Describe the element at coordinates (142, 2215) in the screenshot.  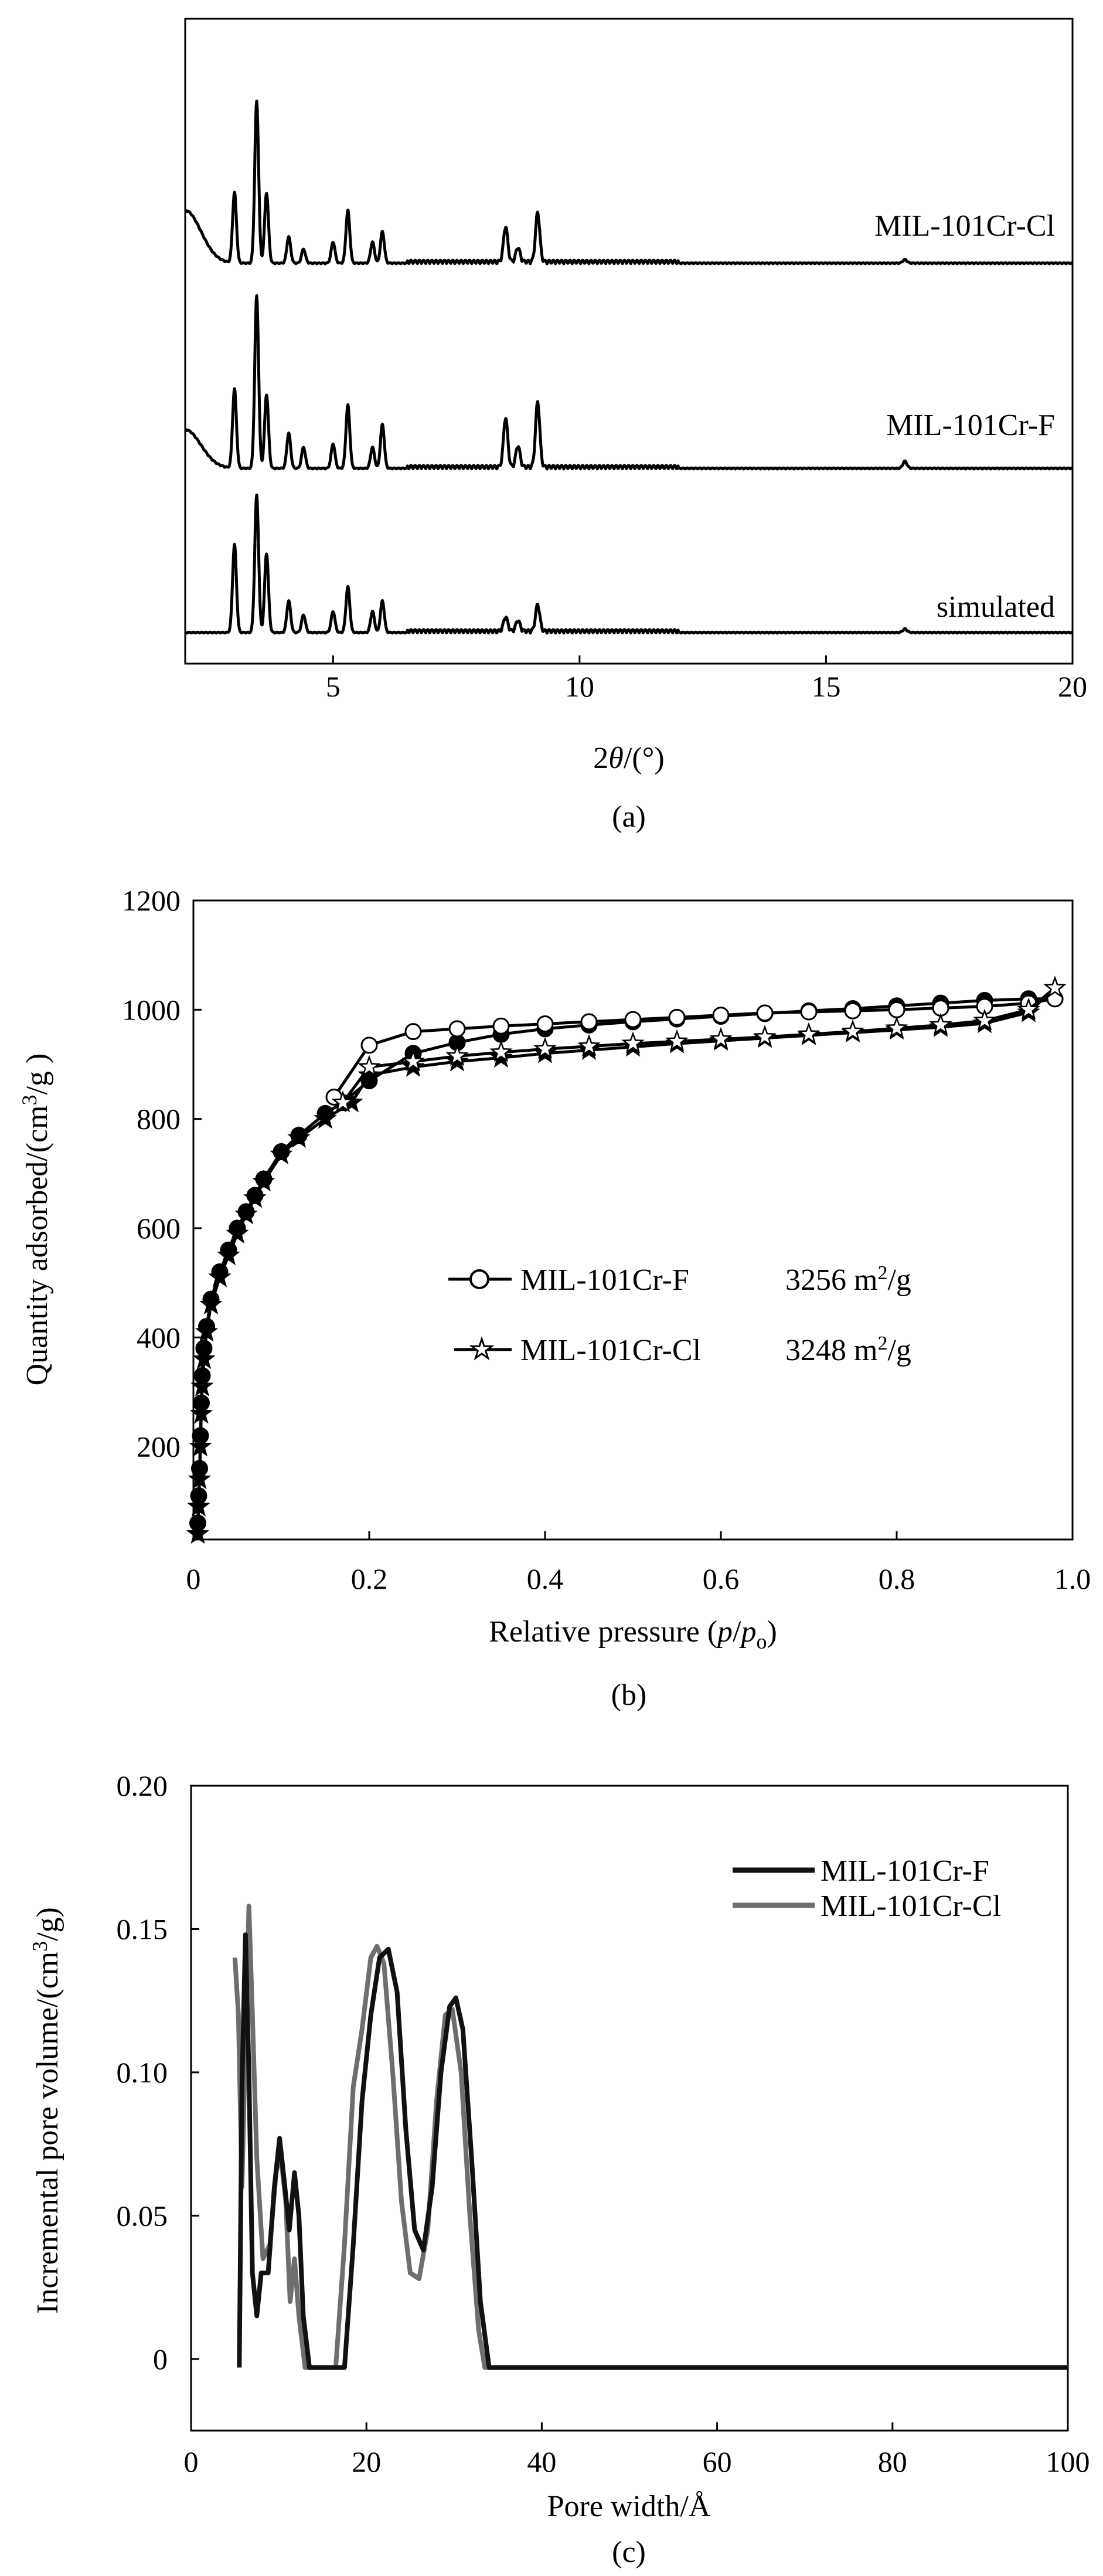
I see `panel-c-y-tick-label: 0.05` at that location.